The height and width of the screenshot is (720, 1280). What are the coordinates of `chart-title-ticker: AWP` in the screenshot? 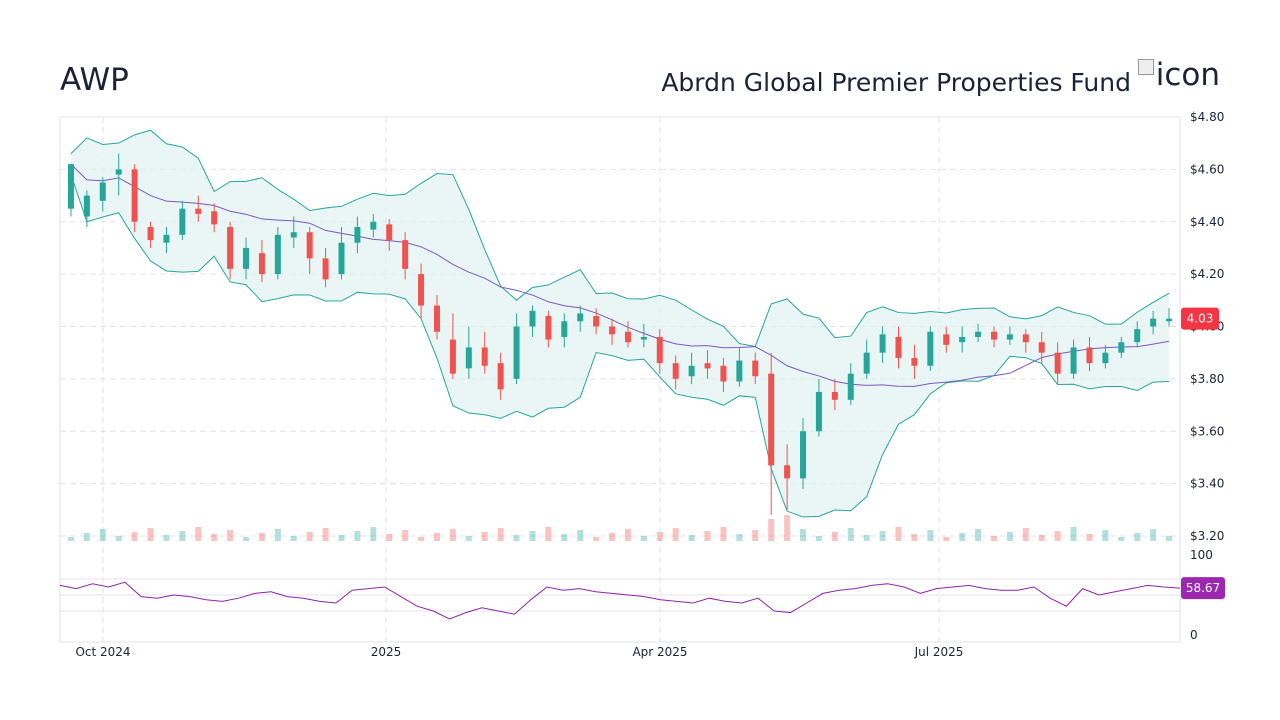 It's located at (94, 80).